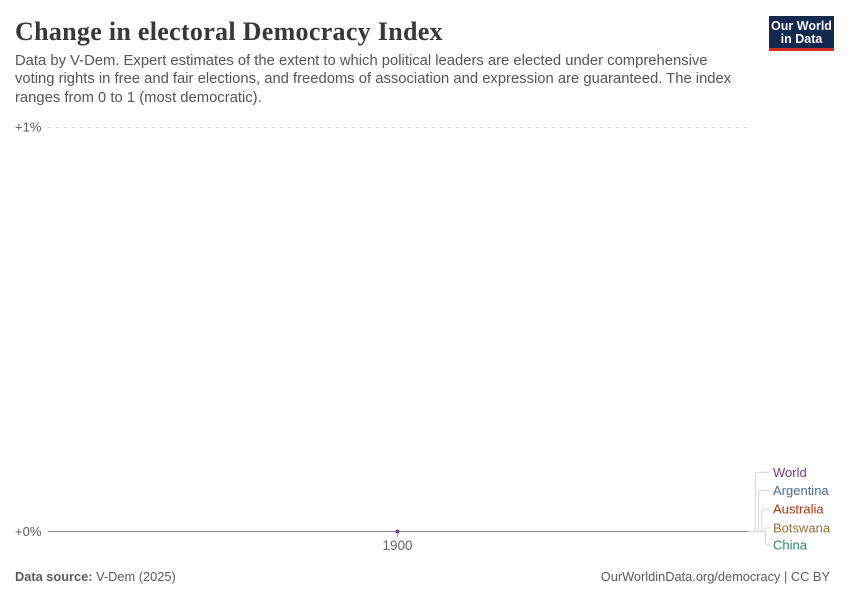 This screenshot has height=600, width=850. Describe the element at coordinates (397, 545) in the screenshot. I see `svg-text: 1900` at that location.